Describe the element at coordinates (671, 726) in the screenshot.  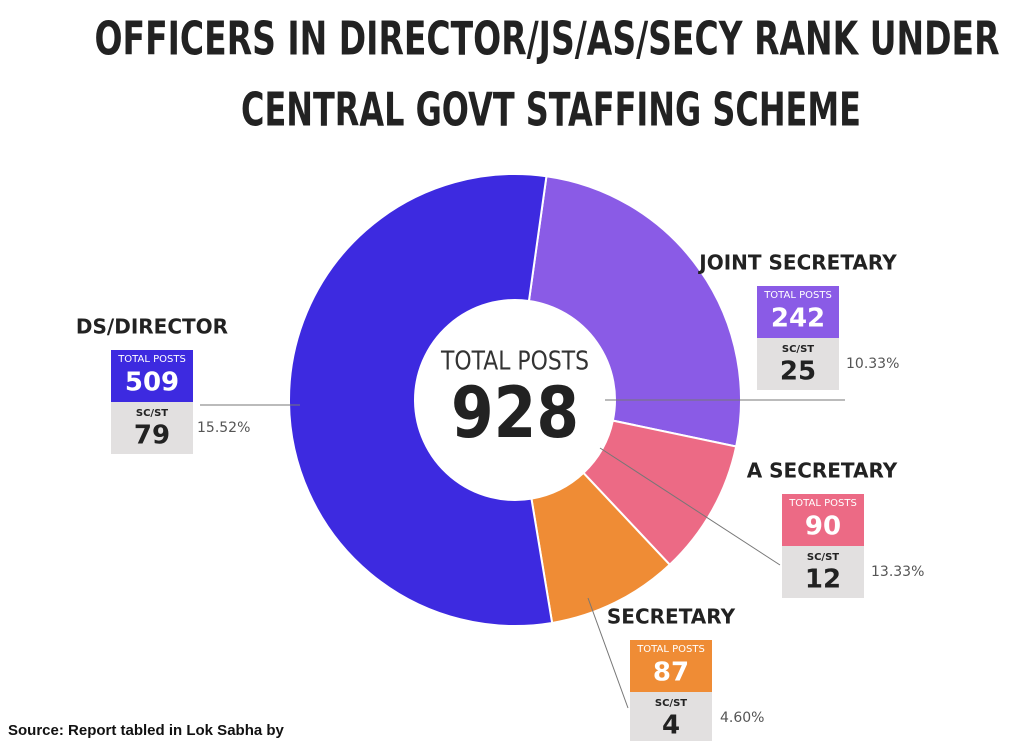
I see `scst-value: 4` at that location.